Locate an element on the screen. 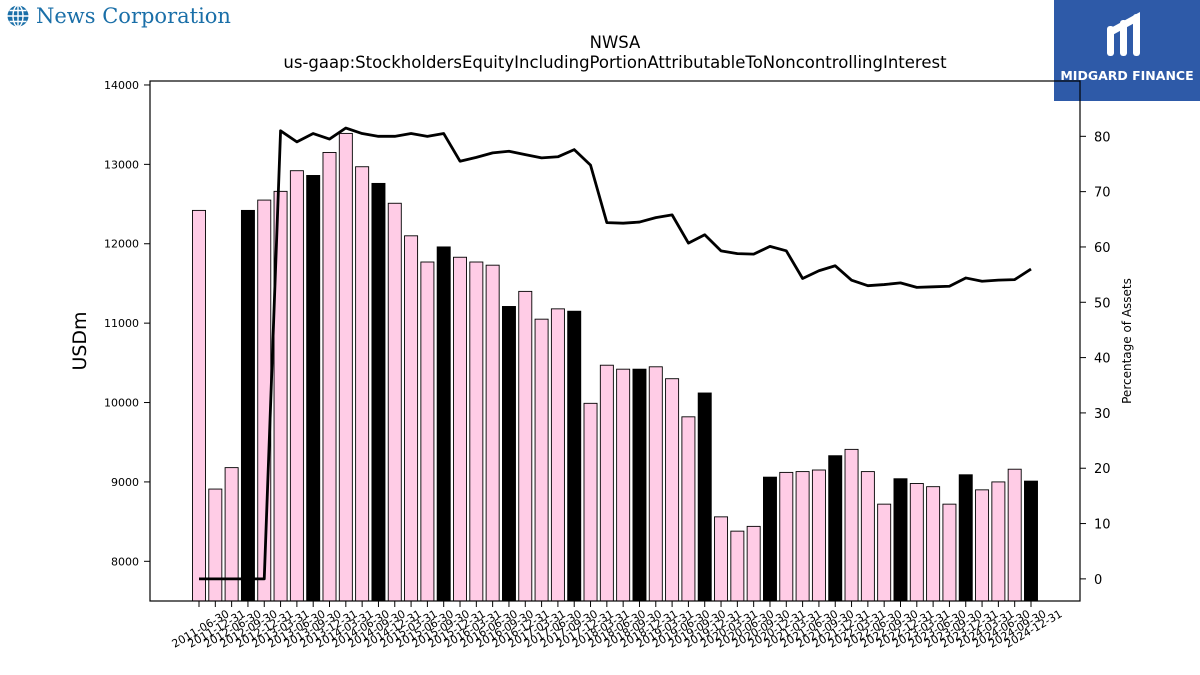 The width and height of the screenshot is (1200, 675). midgard-badge: MIDGARD FINANCE is located at coordinates (1127, 50).